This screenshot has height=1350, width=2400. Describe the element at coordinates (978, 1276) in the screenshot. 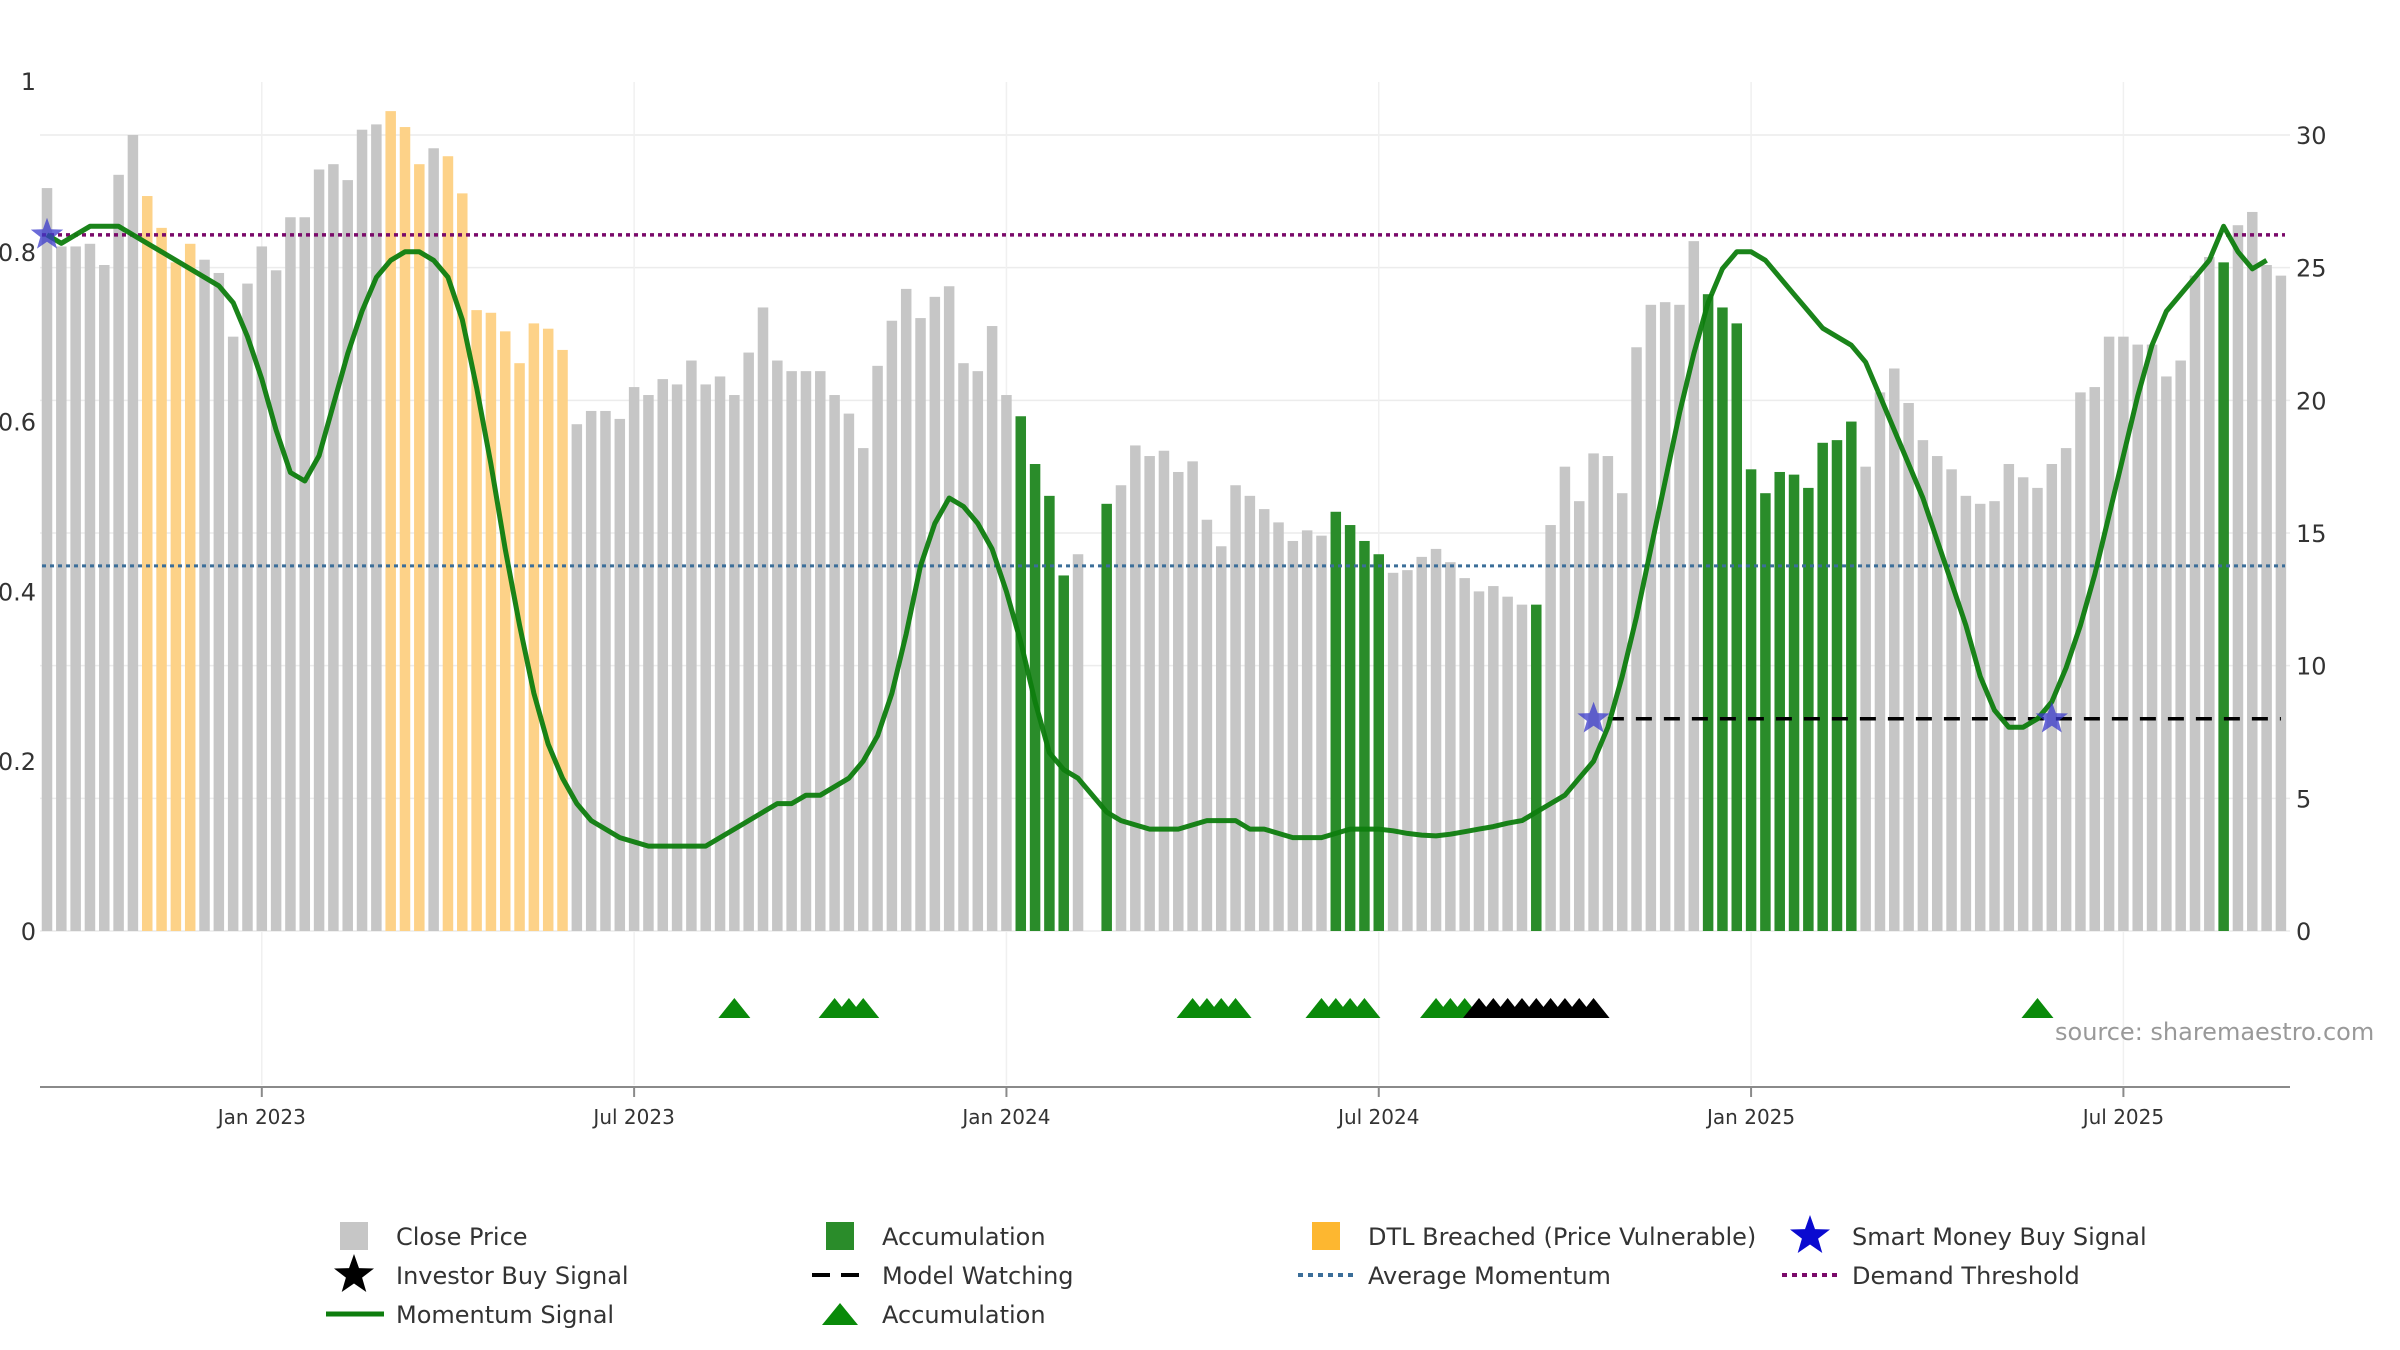

I see `legend-model-watching-label: Model Watching` at that location.